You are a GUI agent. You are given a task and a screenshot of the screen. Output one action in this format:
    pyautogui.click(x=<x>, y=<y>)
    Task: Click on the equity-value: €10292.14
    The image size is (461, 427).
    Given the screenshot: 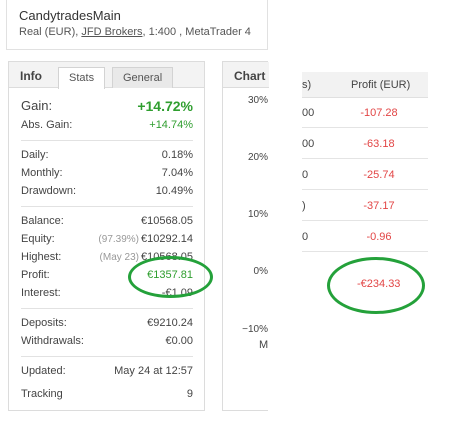 What is the action you would take?
    pyautogui.click(x=167, y=239)
    